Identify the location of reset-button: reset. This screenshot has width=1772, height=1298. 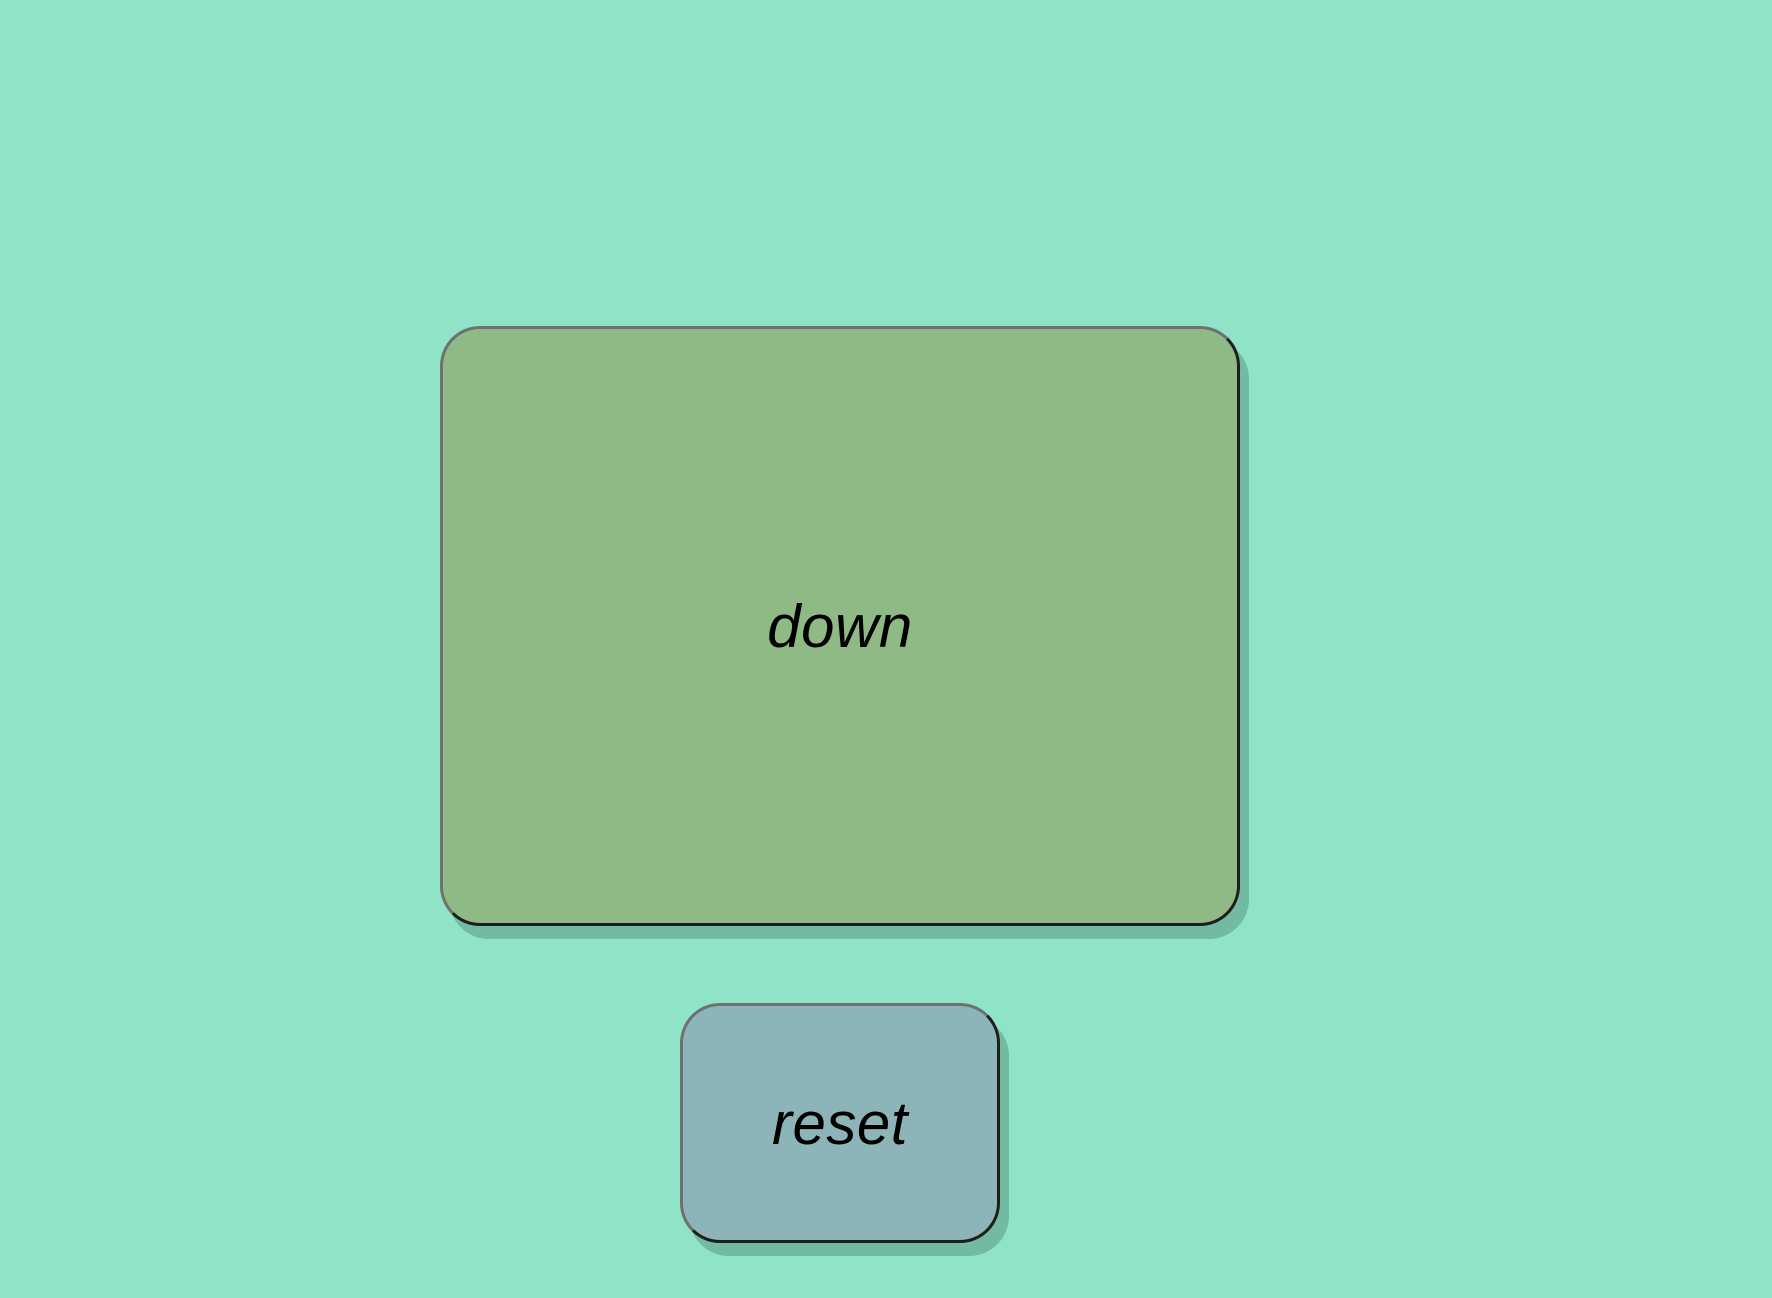
(840, 1123).